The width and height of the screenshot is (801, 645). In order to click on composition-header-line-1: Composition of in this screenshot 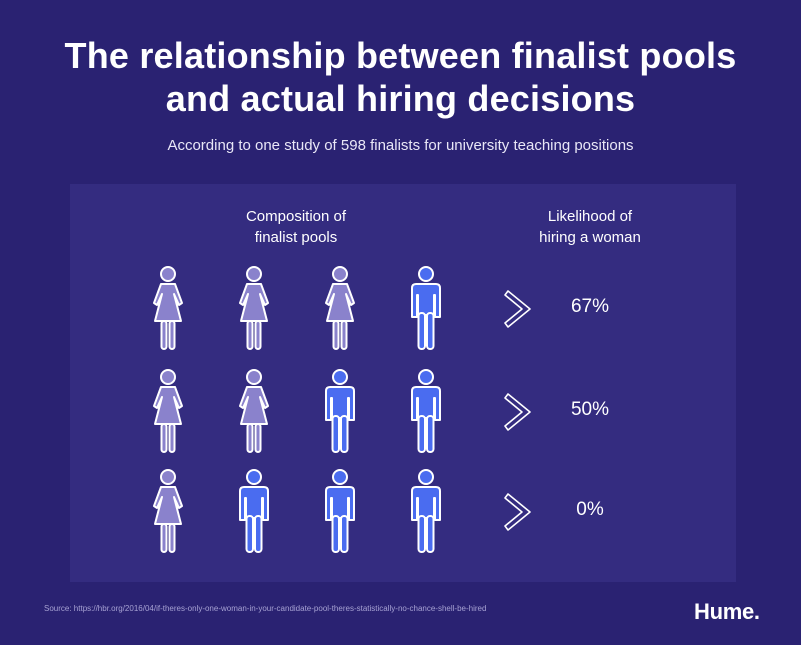, I will do `click(296, 216)`.